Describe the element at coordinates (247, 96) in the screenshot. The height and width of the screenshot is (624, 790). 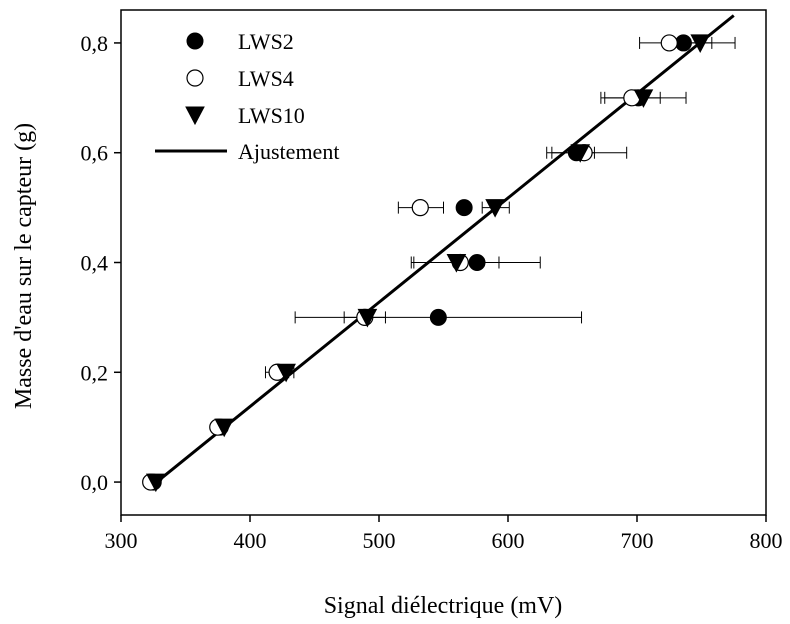
I see `legend: LWS2 LWS4 LWS10 Ajustement` at that location.